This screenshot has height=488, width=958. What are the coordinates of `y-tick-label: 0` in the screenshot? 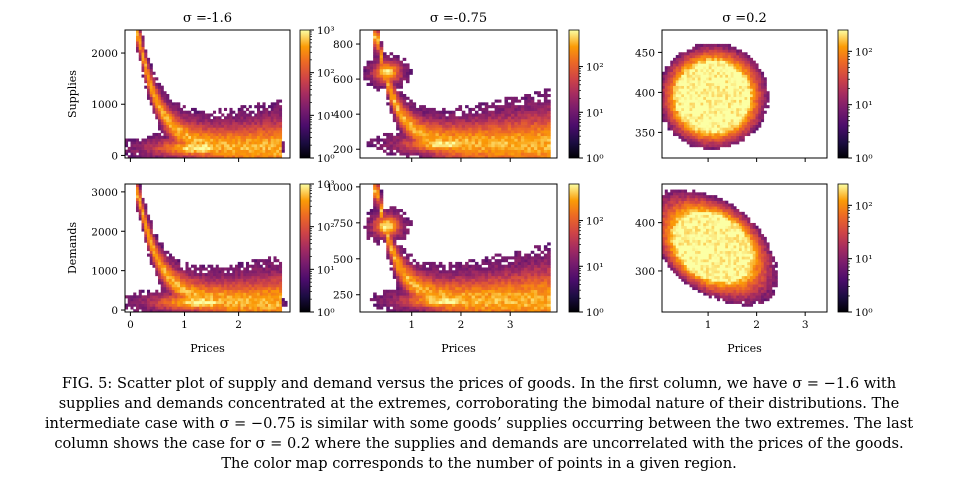 It's located at (114, 311).